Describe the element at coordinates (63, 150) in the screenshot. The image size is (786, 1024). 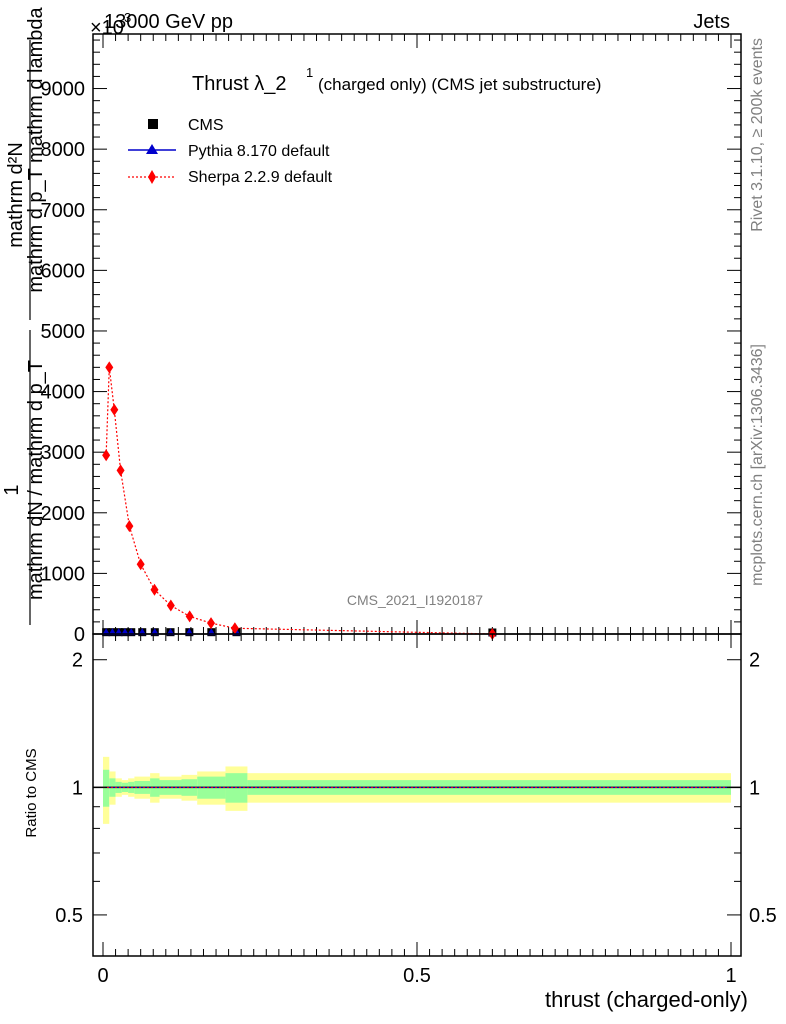
I see `y-tick-label: 8000` at that location.